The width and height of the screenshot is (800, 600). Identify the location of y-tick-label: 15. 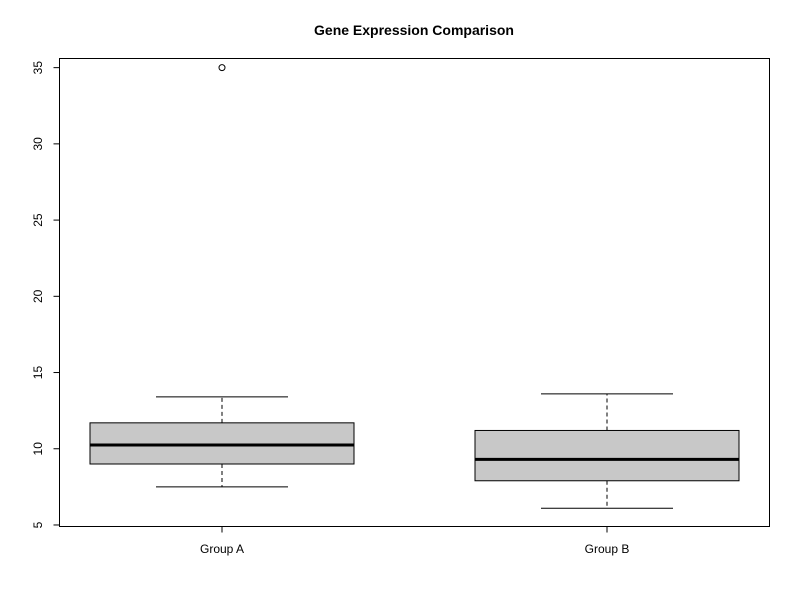
(38, 373).